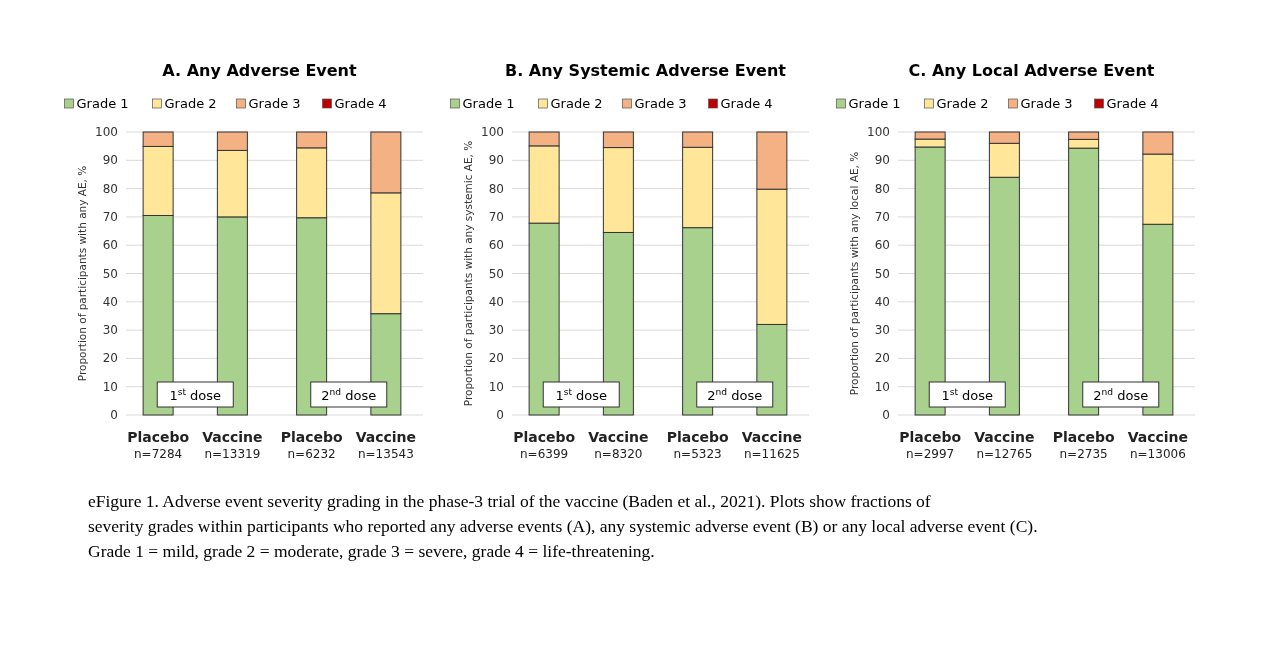 This screenshot has height=660, width=1270. What do you see at coordinates (371, 551) in the screenshot?
I see `text: Grade 1 = mild, grade 2 = moderate, grade 3 = severe, grade 4 = life-threatening.` at bounding box center [371, 551].